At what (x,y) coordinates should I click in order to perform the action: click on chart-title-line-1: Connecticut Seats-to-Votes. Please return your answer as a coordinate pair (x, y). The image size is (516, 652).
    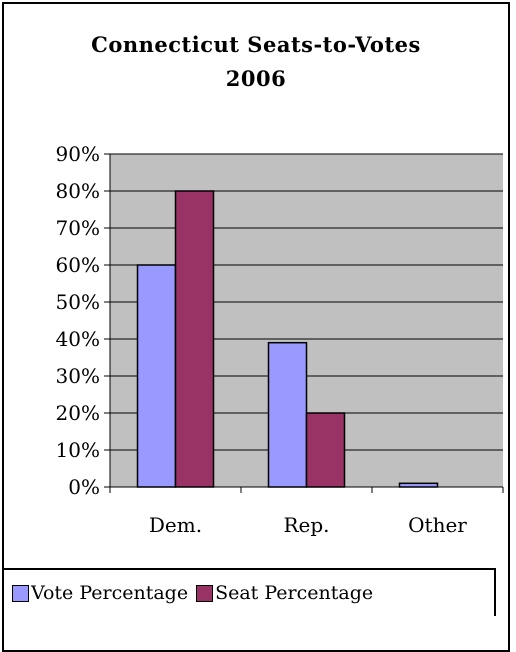
    Looking at the image, I should click on (256, 44).